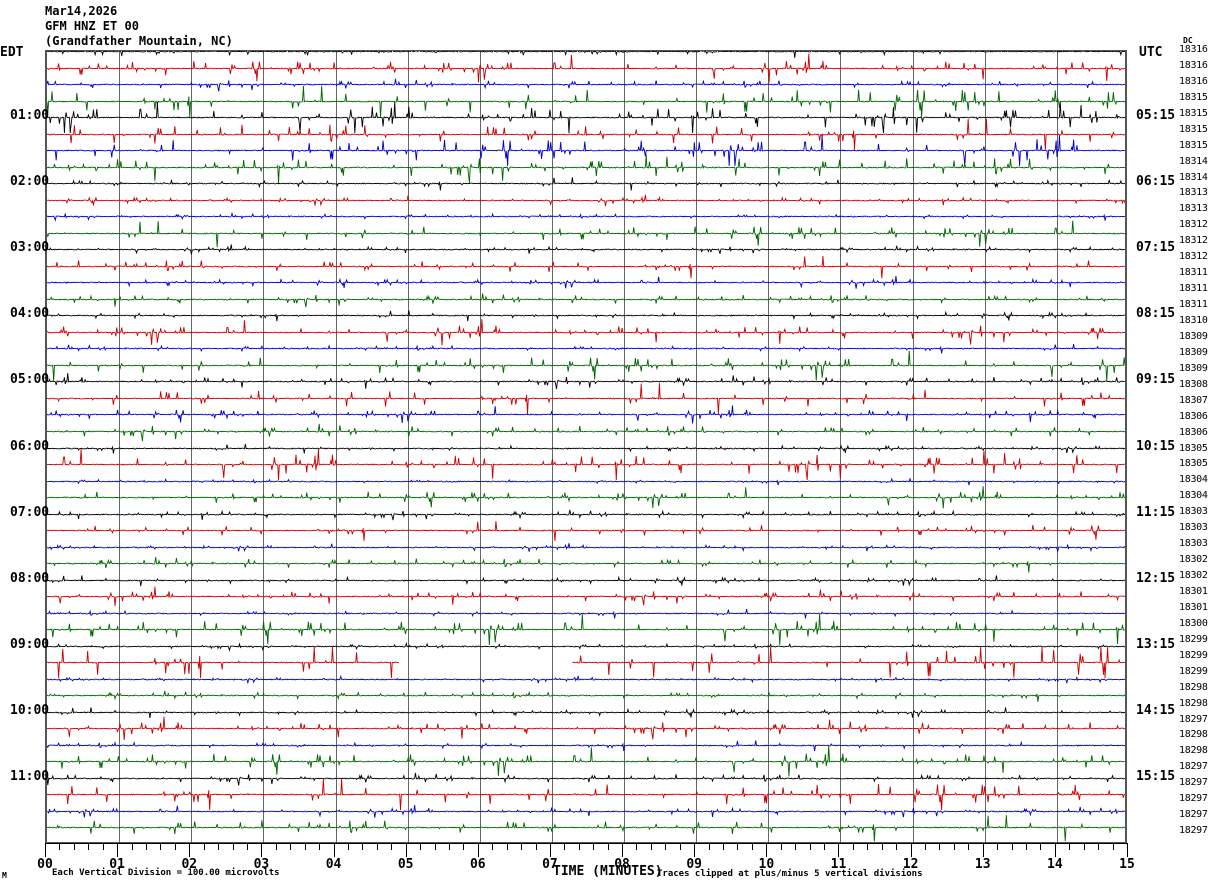  I want to click on x-tick-label: 05, so click(405, 864).